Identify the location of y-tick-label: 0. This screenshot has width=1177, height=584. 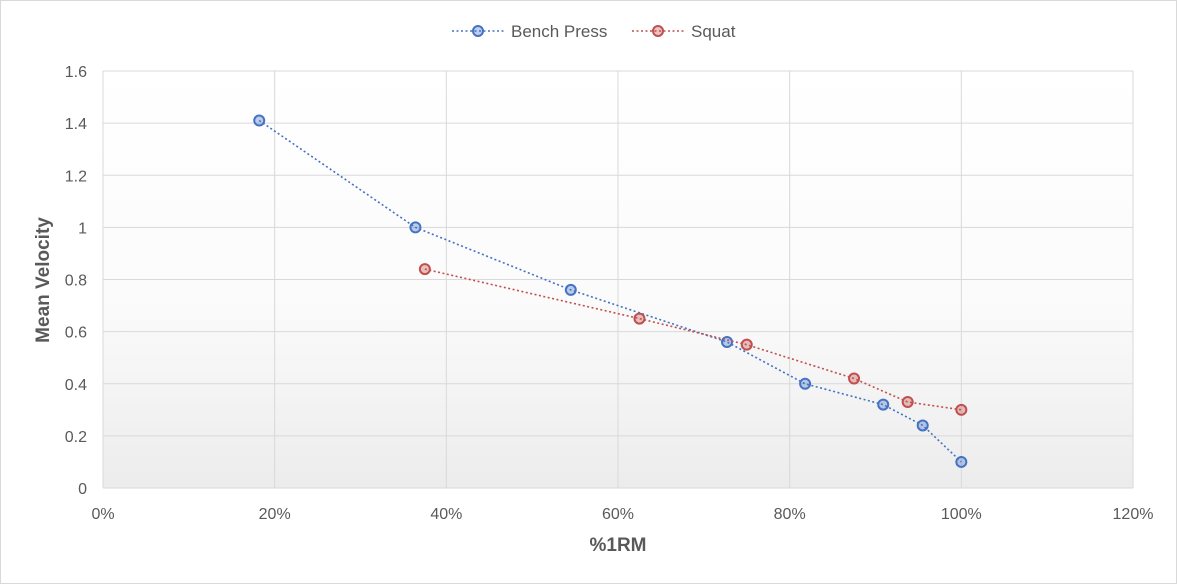
(82, 489).